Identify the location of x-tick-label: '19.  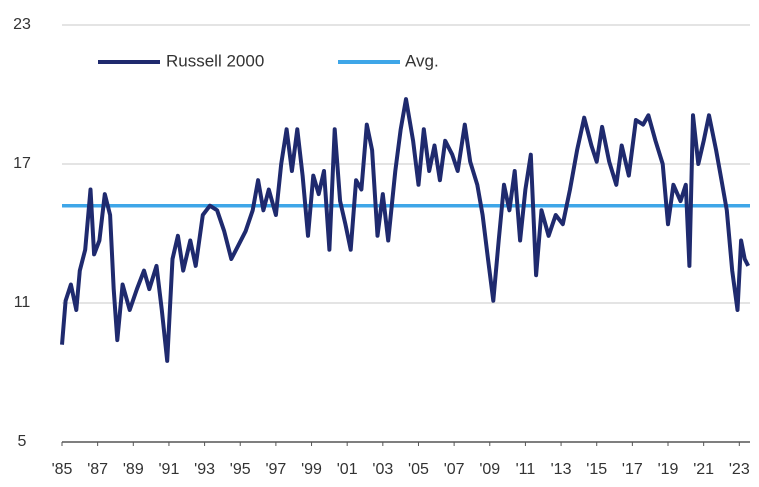
(668, 469).